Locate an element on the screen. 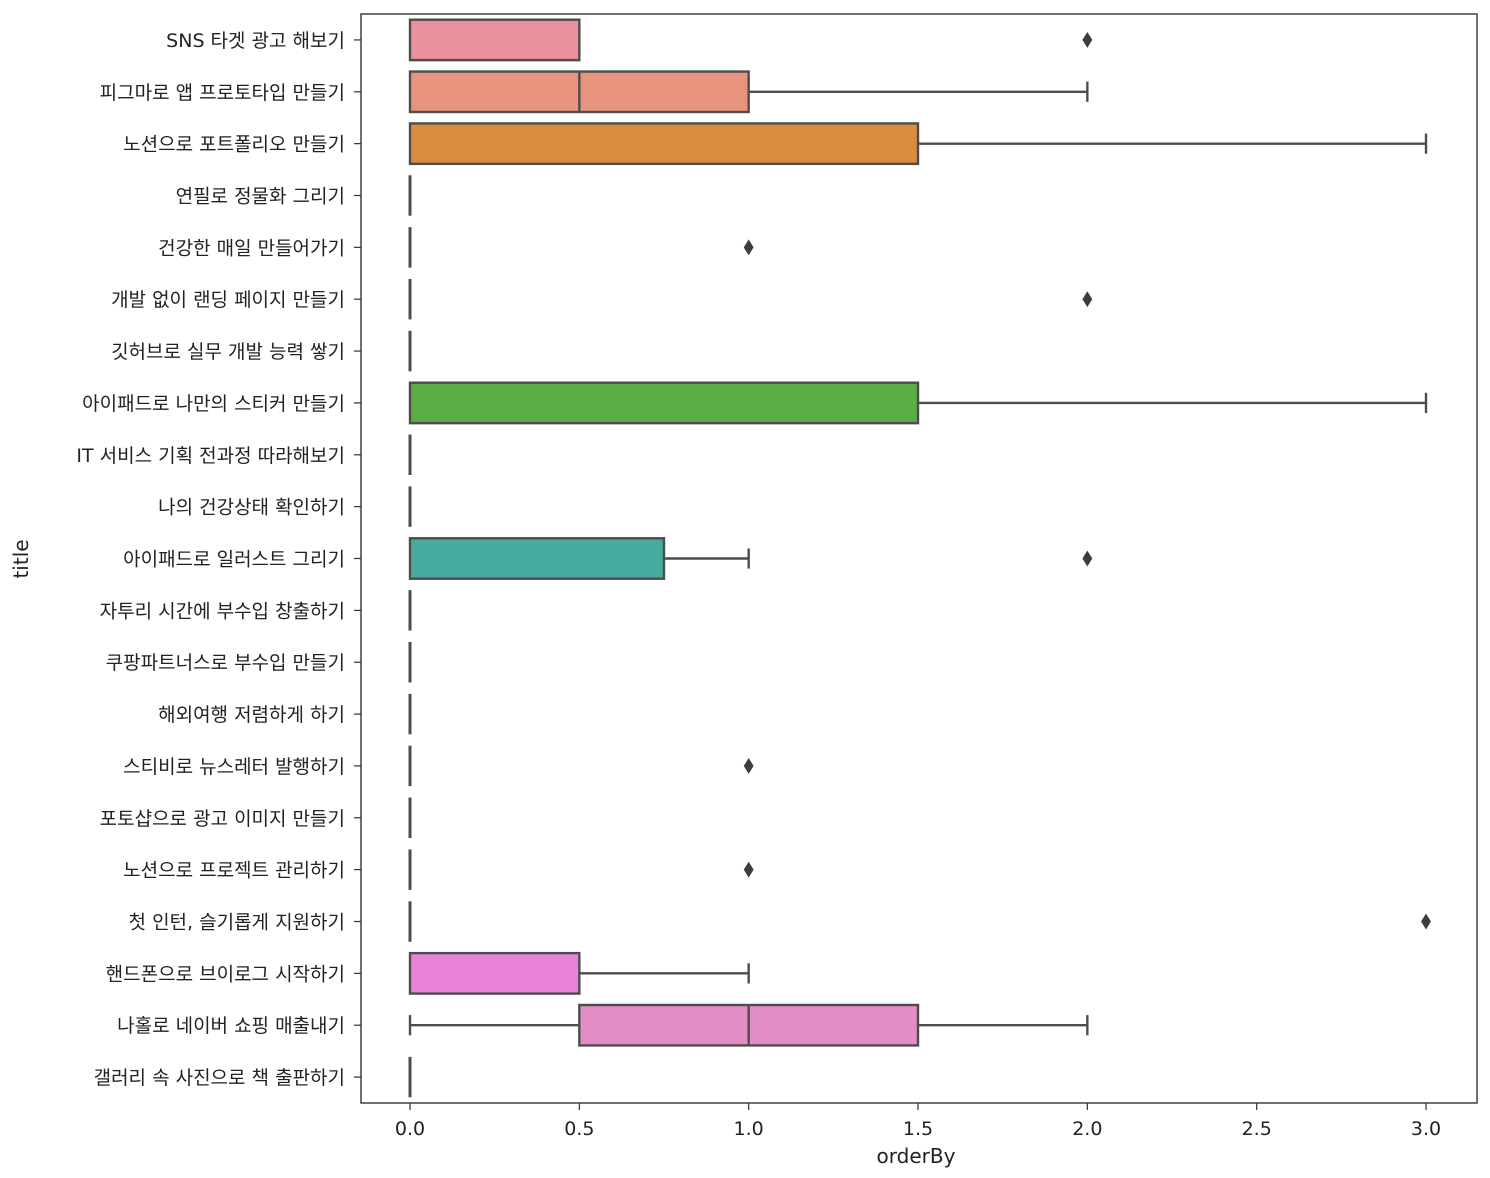 The width and height of the screenshot is (1490, 1178). y-tick-label: 아이패드로 일러스트 그리기 is located at coordinates (234, 560).